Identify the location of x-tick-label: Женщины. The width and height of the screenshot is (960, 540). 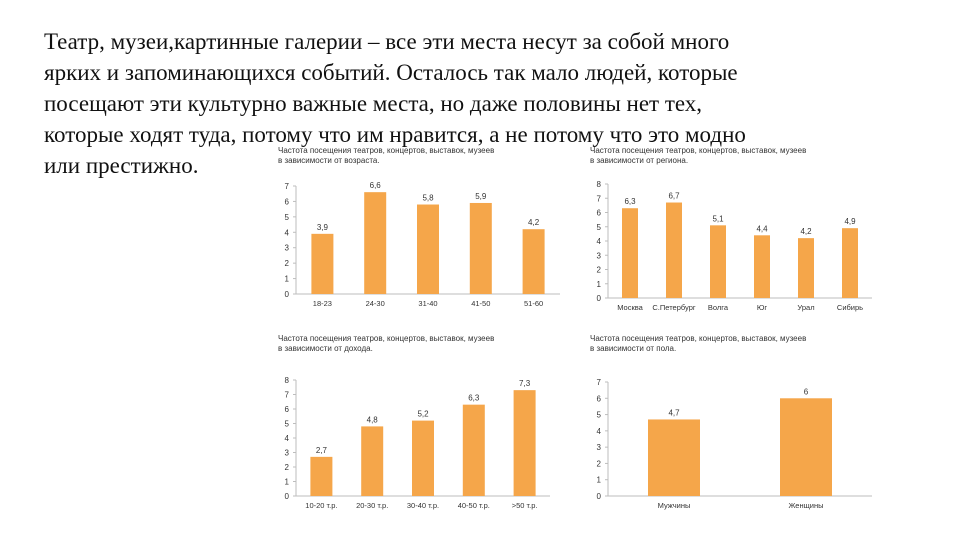
(805, 505).